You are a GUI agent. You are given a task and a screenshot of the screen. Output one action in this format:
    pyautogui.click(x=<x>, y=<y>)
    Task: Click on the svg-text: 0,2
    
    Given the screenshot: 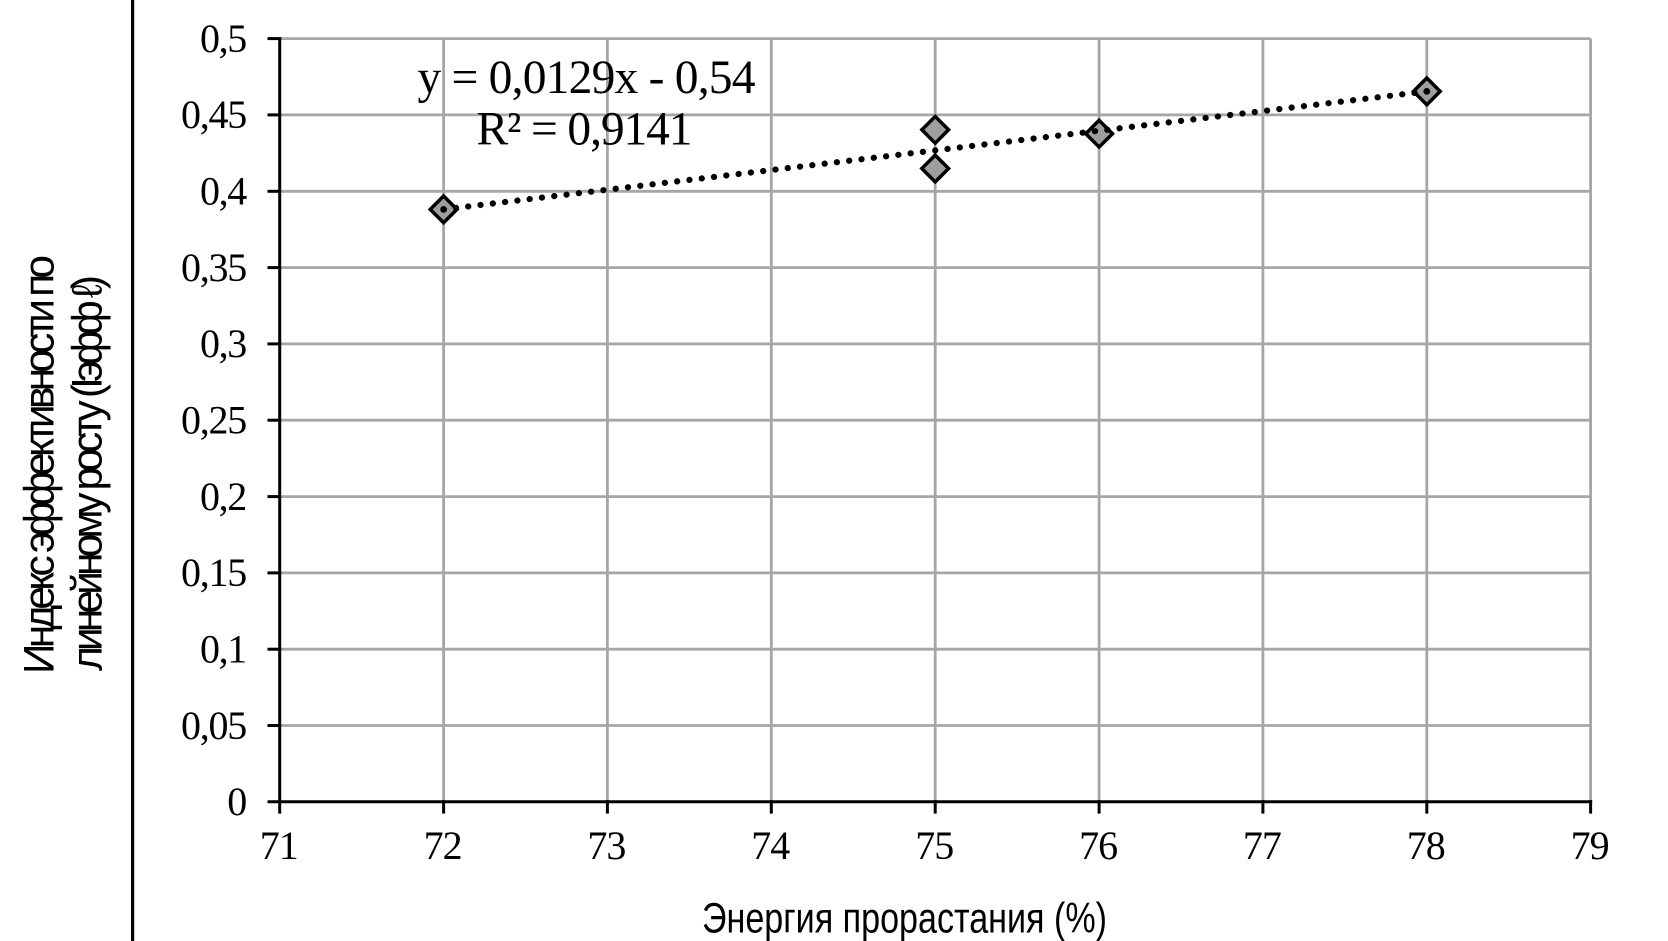 What is the action you would take?
    pyautogui.click(x=223, y=496)
    